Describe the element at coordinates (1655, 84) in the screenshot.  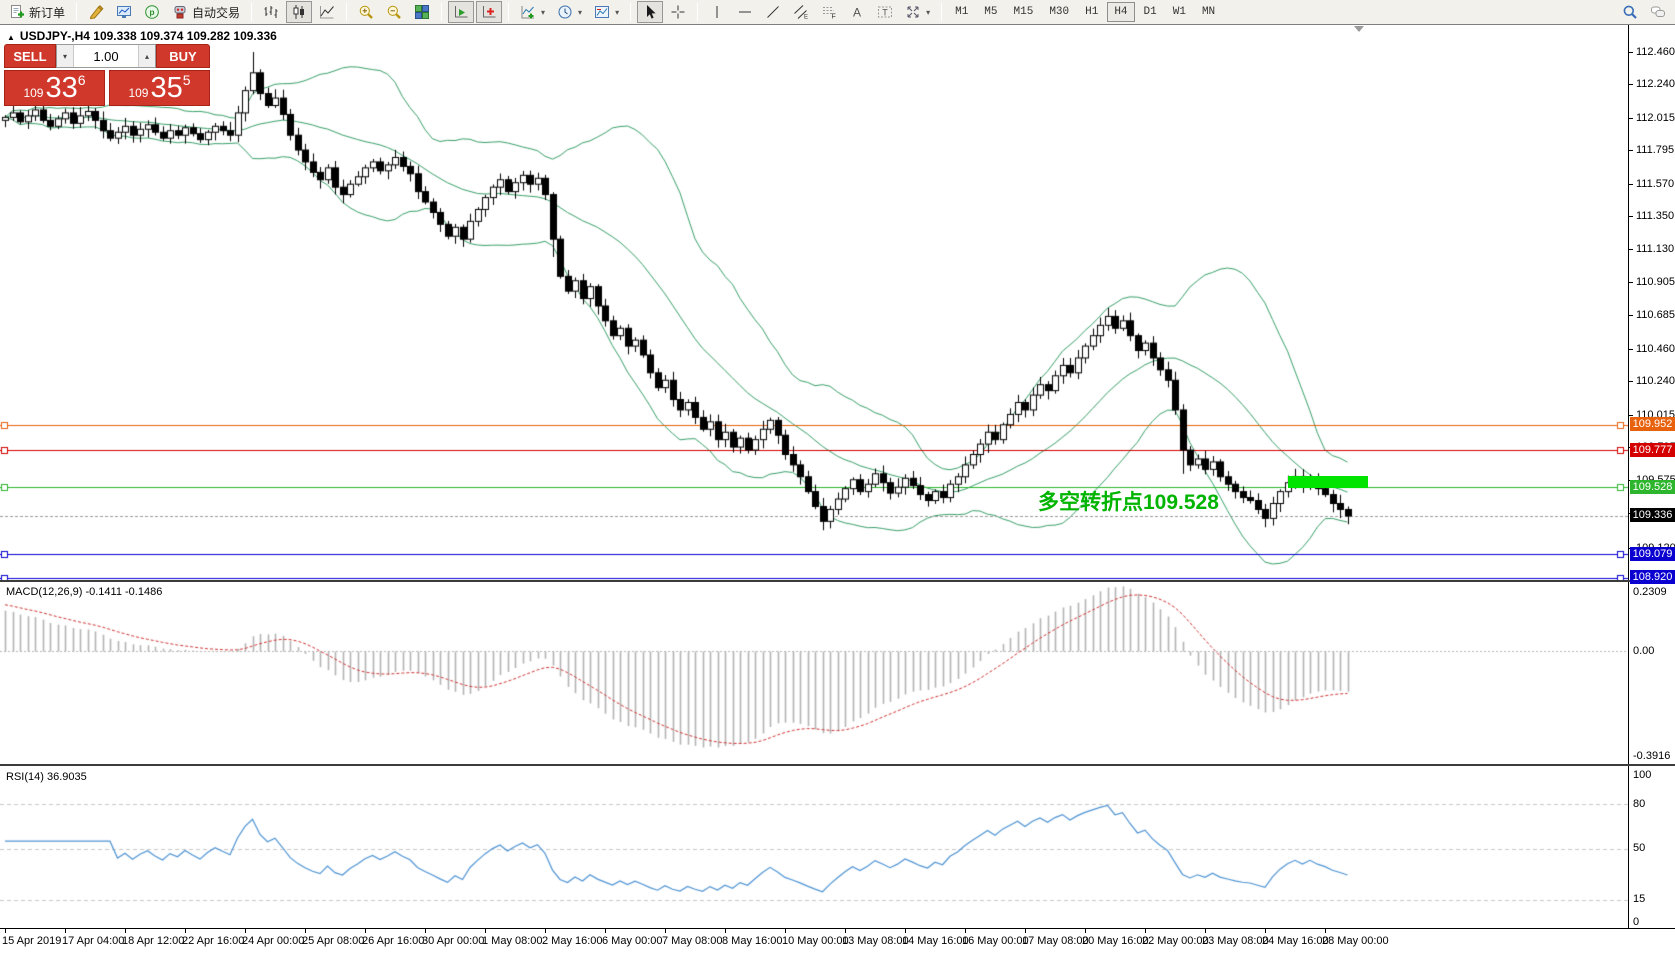
I see `price-tick-label: 112.240` at that location.